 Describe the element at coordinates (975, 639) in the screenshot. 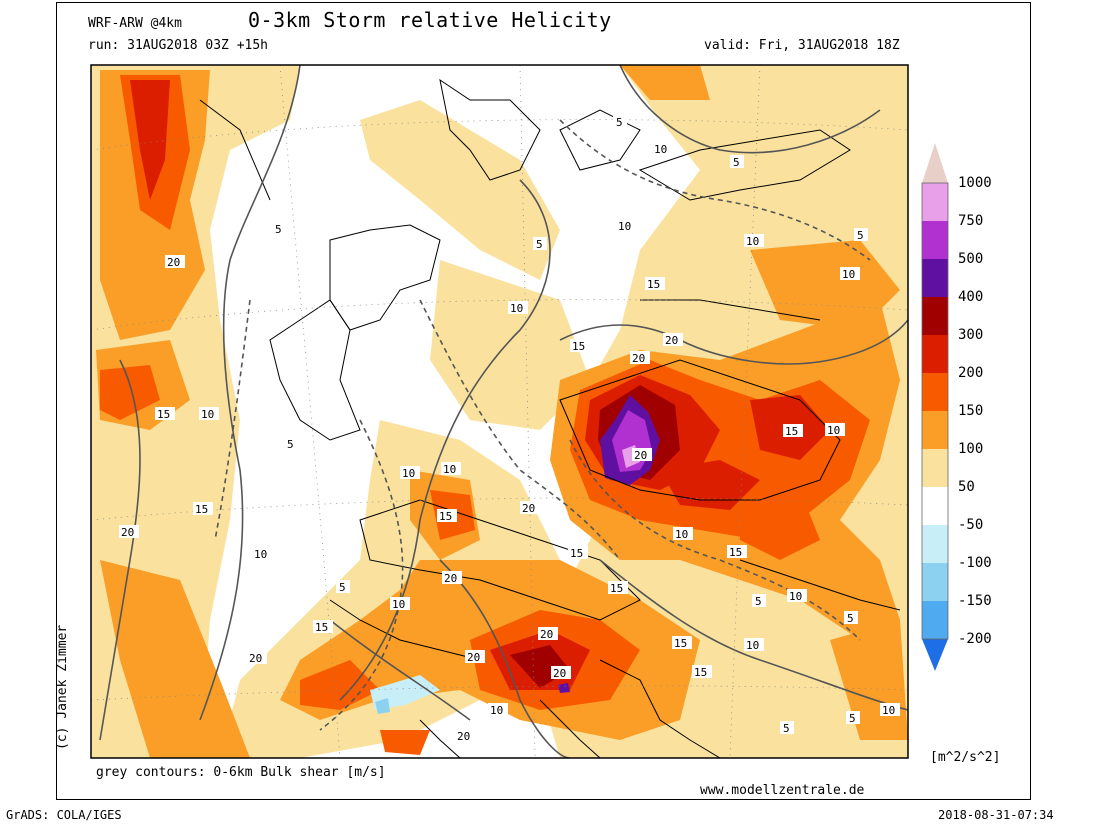

I see `colorbar-label: -200` at that location.